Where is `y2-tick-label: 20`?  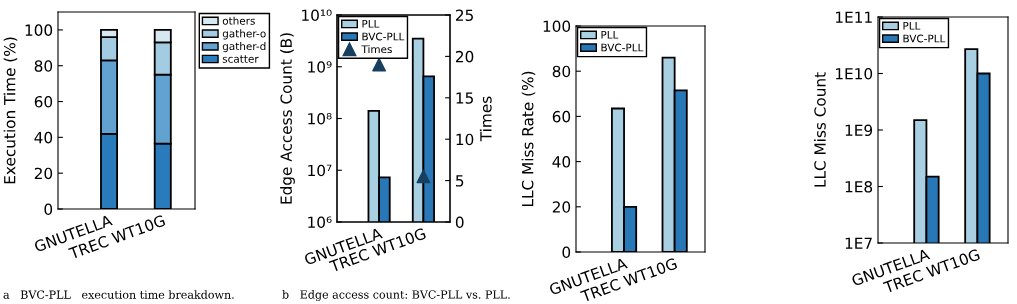 y2-tick-label: 20 is located at coordinates (464, 56).